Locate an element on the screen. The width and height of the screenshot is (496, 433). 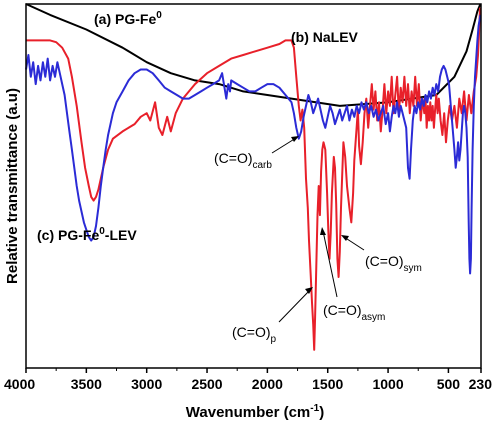
legend-label-b: (b) NaLEV is located at coordinates (325, 37).